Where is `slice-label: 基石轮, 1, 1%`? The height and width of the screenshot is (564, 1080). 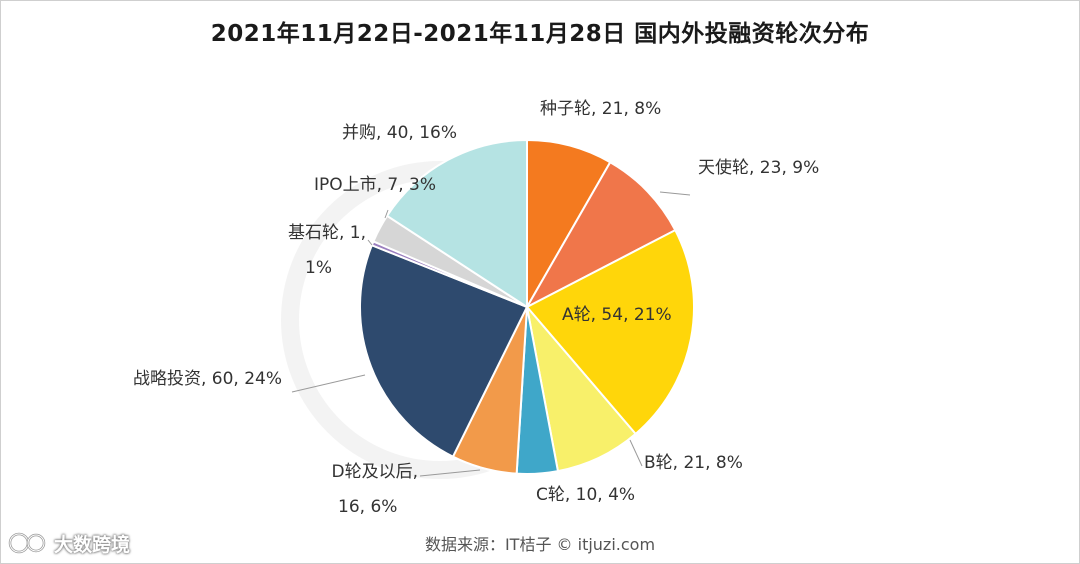 slice-label: 基石轮, 1, 1% is located at coordinates (327, 250).